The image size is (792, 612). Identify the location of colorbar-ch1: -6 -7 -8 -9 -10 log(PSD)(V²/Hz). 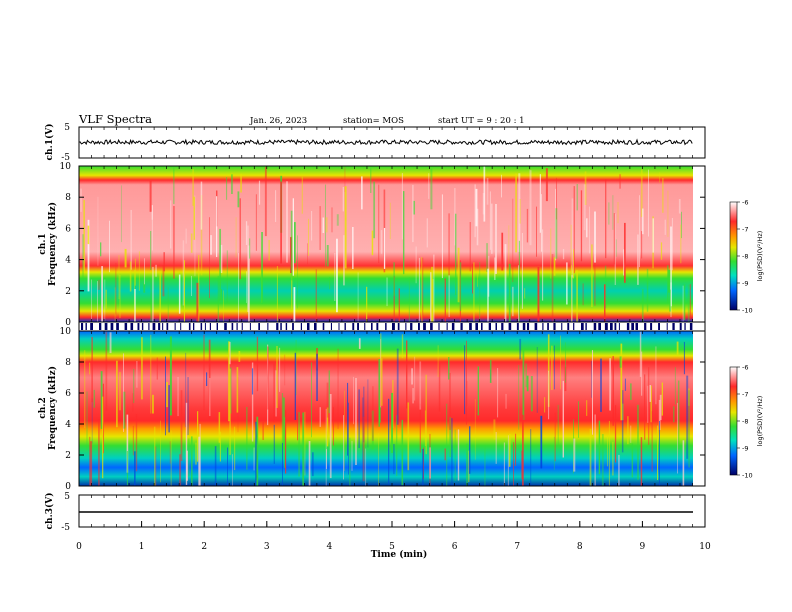
(746, 257).